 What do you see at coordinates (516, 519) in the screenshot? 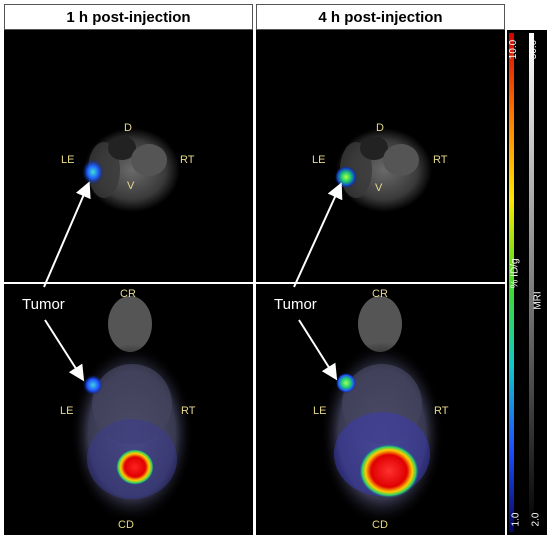
I see `pet-colorbar-min: 1.0` at bounding box center [516, 519].